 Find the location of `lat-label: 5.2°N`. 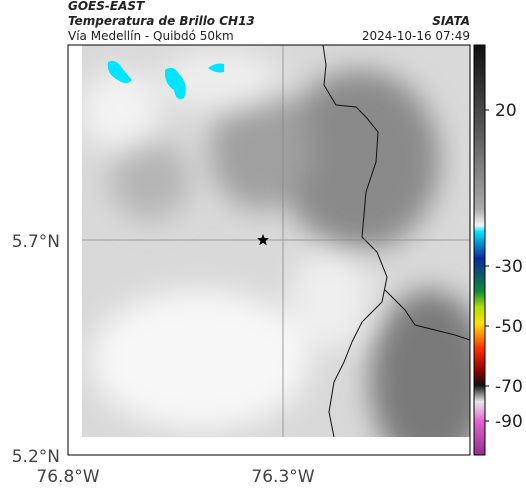

lat-label: 5.2°N is located at coordinates (36, 457).